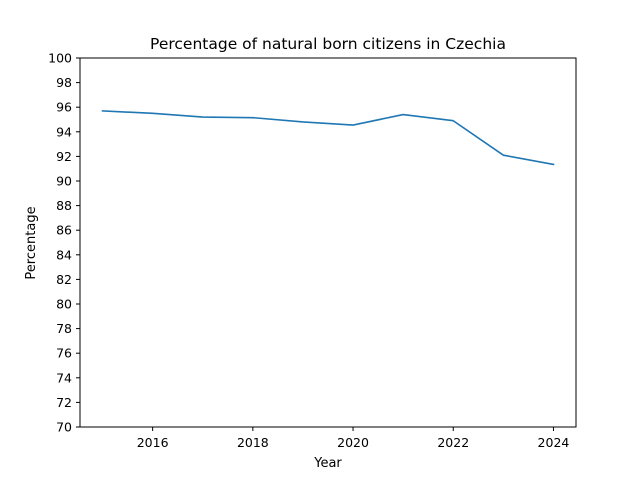  What do you see at coordinates (153, 442) in the screenshot?
I see `x-tick-label: 2016` at bounding box center [153, 442].